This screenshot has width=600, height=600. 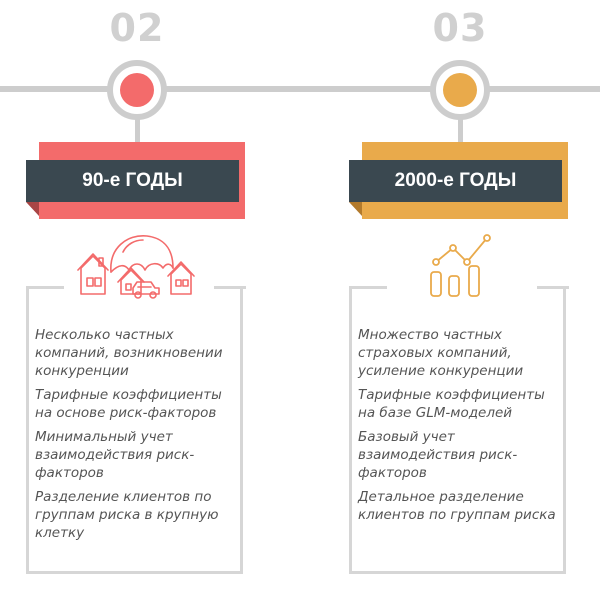 What do you see at coordinates (137, 28) in the screenshot?
I see `step-number-02: 02` at bounding box center [137, 28].